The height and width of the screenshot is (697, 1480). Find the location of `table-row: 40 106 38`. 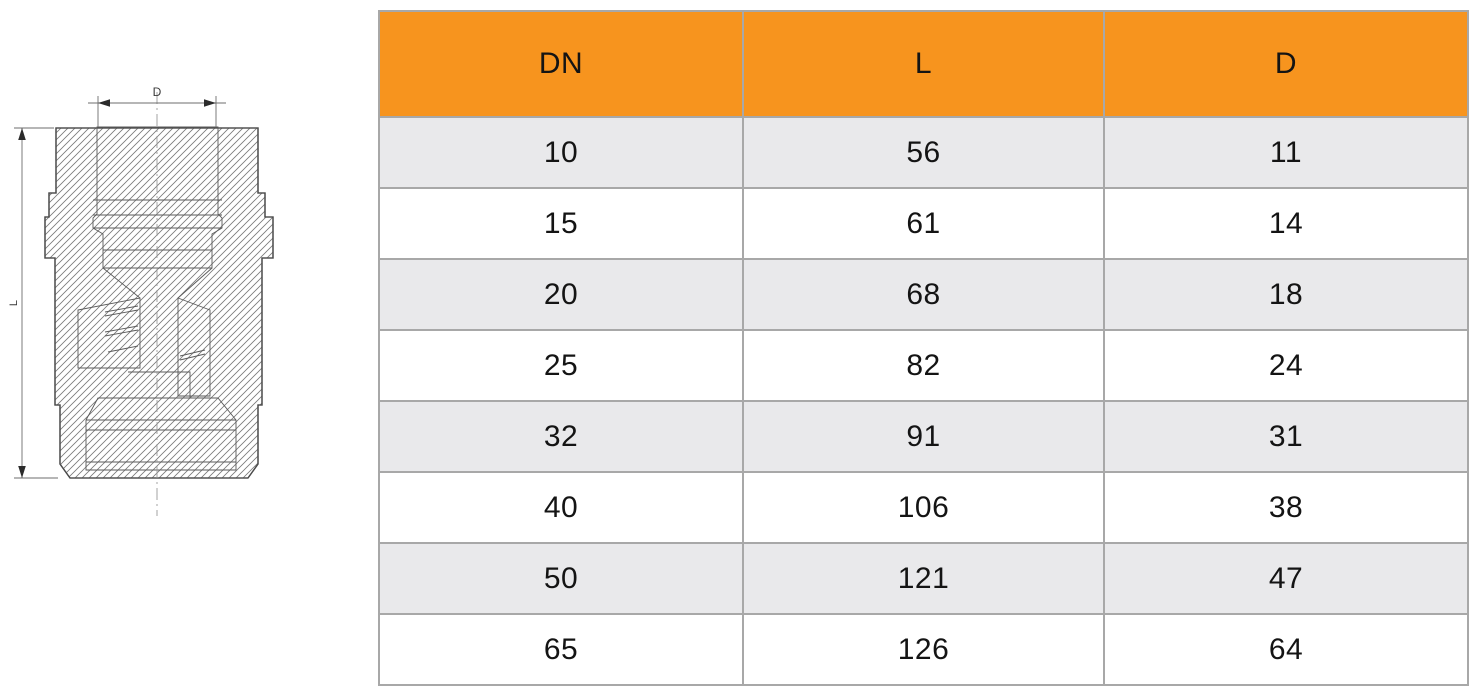

table-row: 40 106 38 is located at coordinates (923, 507).